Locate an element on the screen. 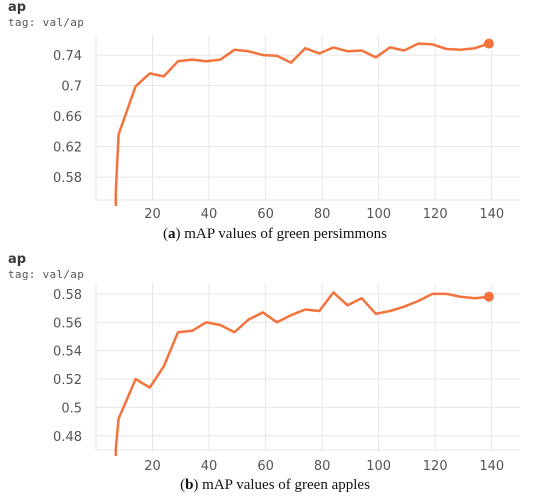 The width and height of the screenshot is (550, 501). caption-text: mAP values of green persimmons is located at coordinates (285, 234).